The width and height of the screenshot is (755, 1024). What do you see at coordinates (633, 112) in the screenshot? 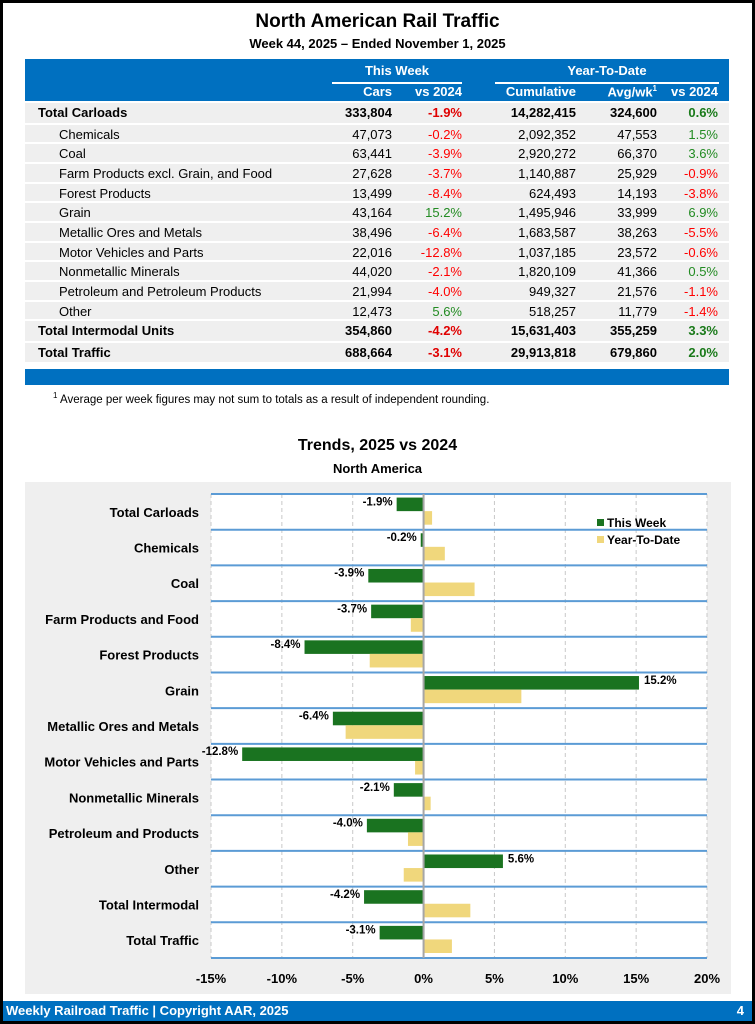
I see `cell-avgwk: 324,600` at bounding box center [633, 112].